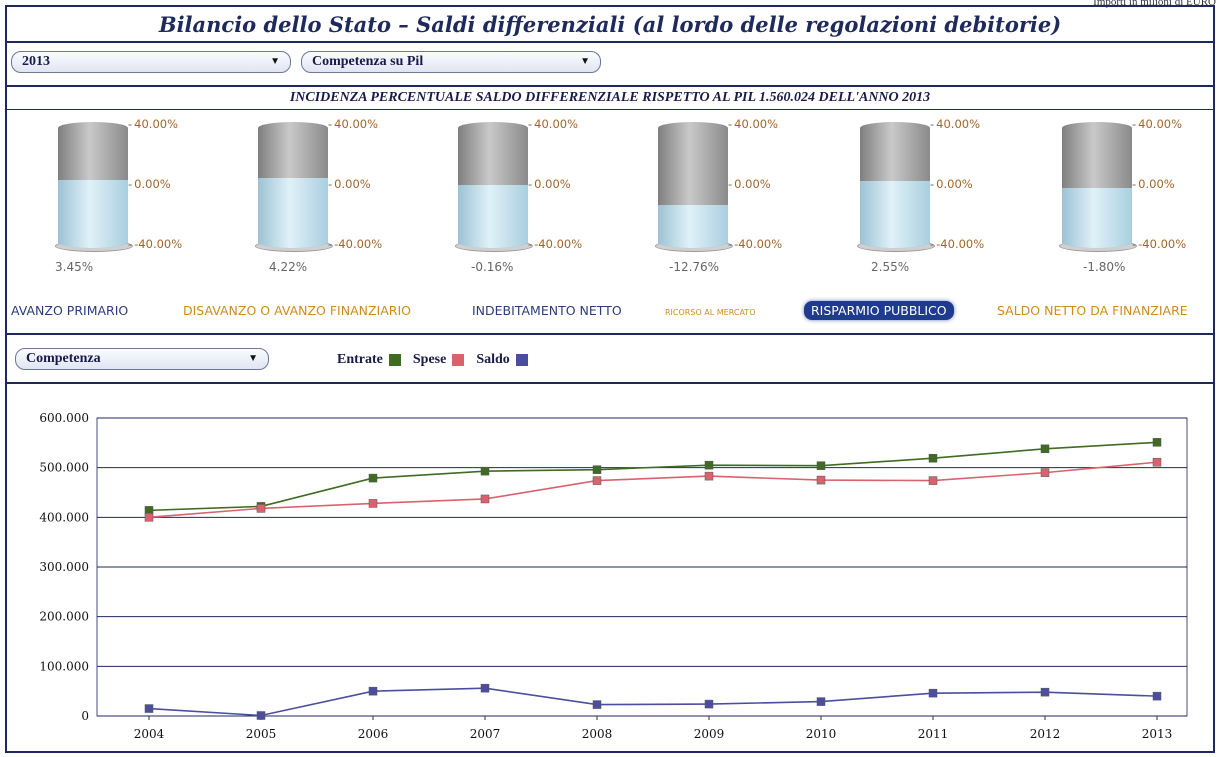  What do you see at coordinates (368, 61) in the screenshot?
I see `measure-select-value: Competenza su Pil` at bounding box center [368, 61].